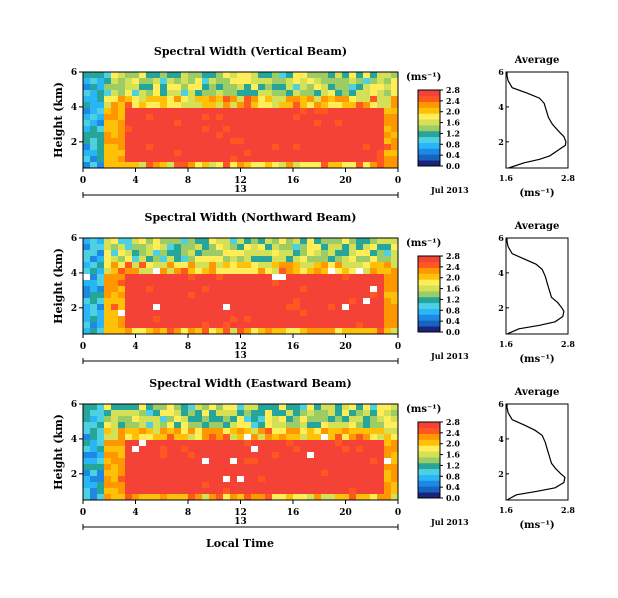  What do you see at coordinates (453, 289) in the screenshot?
I see `colorbar-tick-label: 1.6` at bounding box center [453, 289].